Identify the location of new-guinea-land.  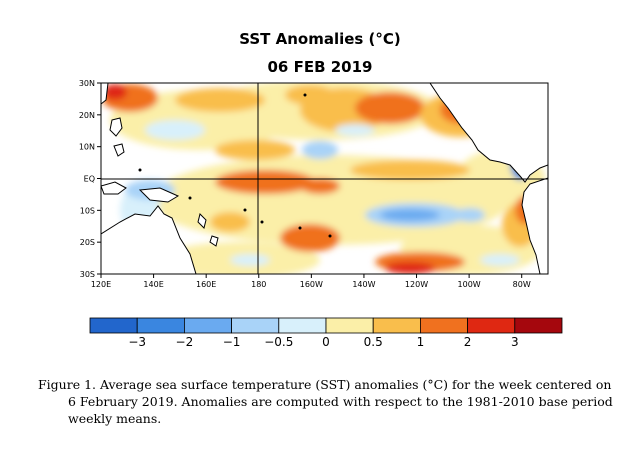
(159, 195).